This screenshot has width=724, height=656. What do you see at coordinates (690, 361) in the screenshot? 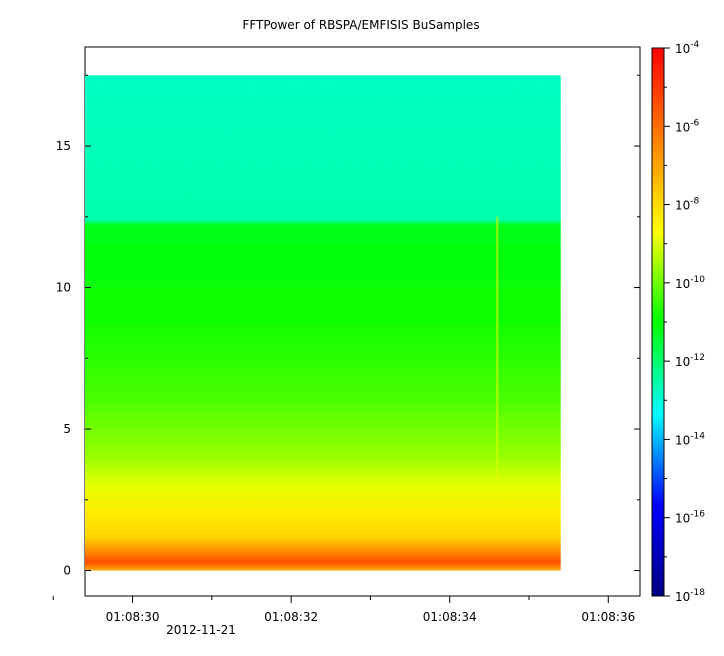
I see `colorbar-tick-label: 10⁻¹²` at bounding box center [690, 361].